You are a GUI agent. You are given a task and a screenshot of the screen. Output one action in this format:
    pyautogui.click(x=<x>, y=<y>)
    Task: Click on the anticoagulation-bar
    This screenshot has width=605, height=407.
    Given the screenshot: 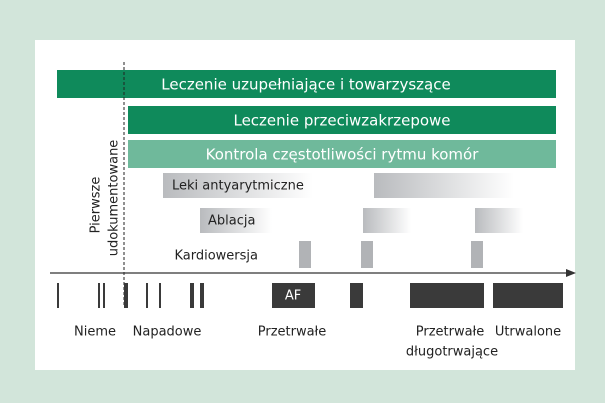 What is the action you would take?
    pyautogui.click(x=342, y=120)
    